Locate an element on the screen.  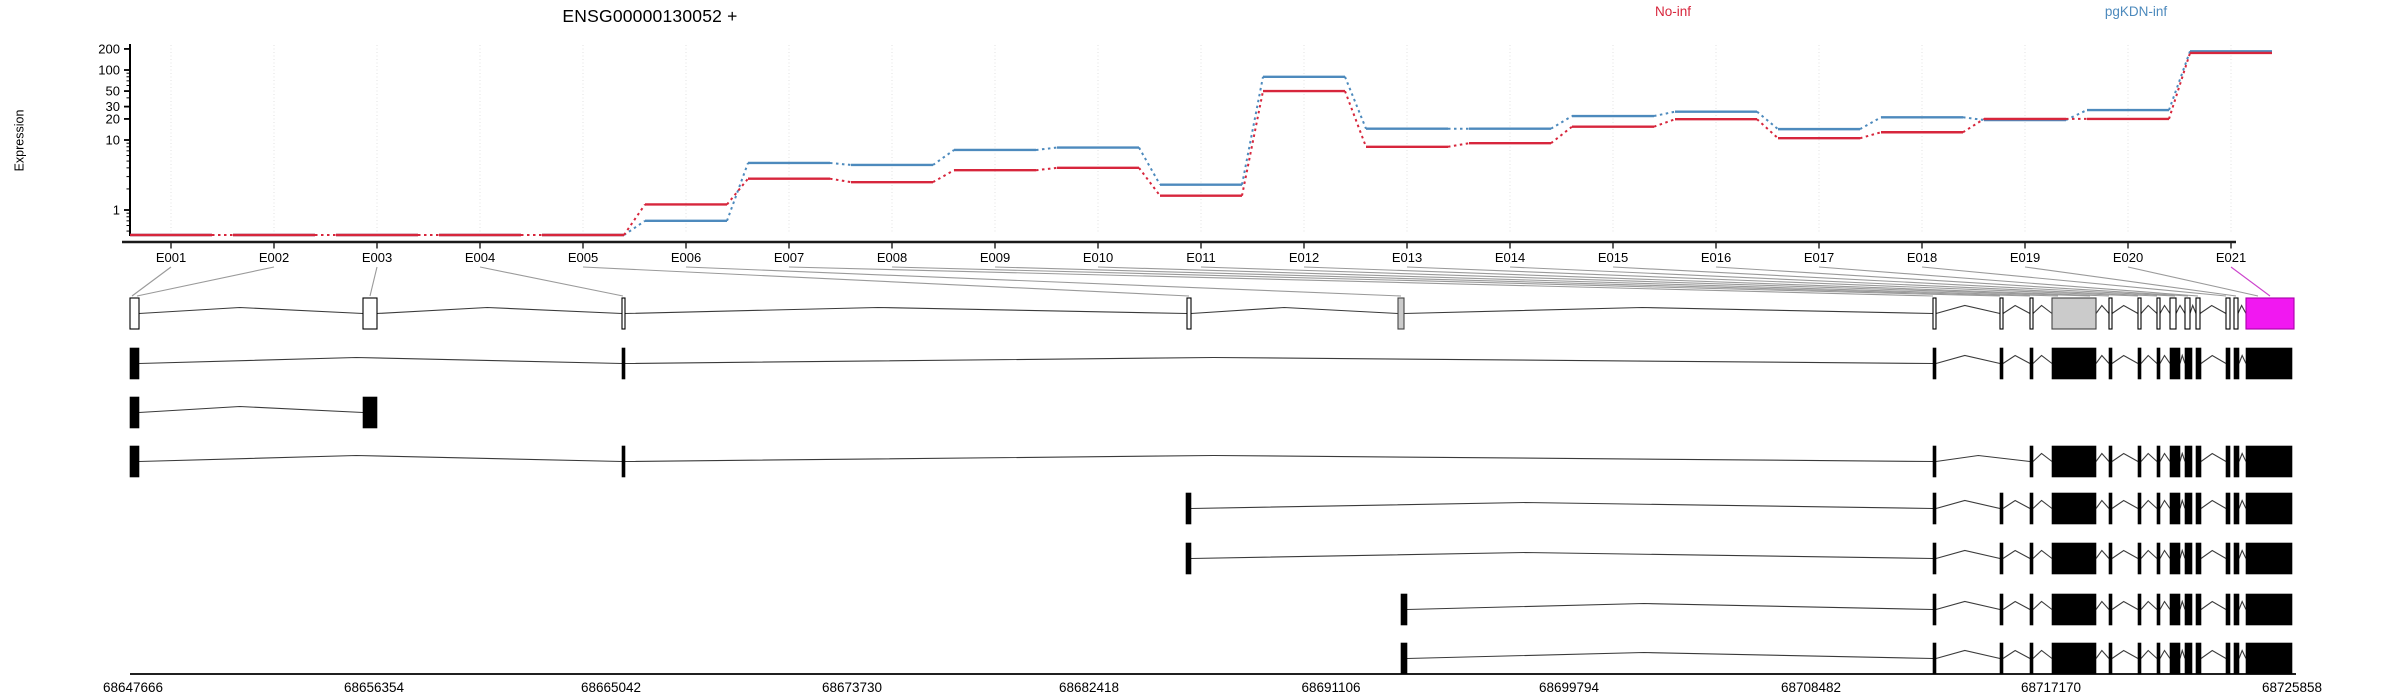
svg-text: 1 is located at coordinates (116, 210).